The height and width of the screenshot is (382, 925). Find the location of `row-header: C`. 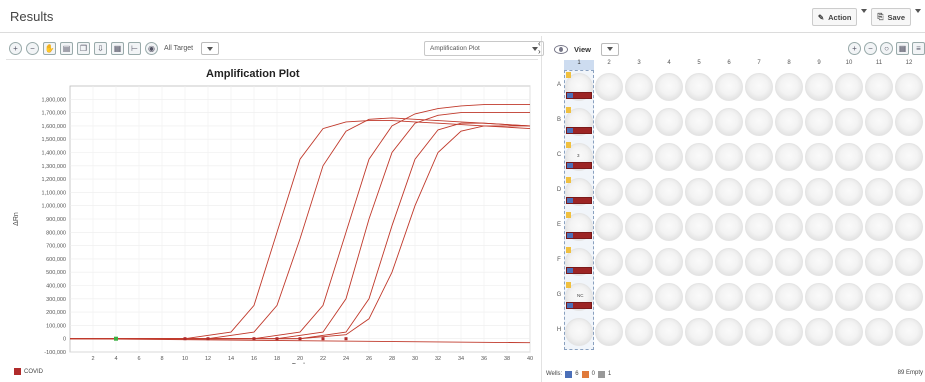

row-header: C is located at coordinates (559, 155).